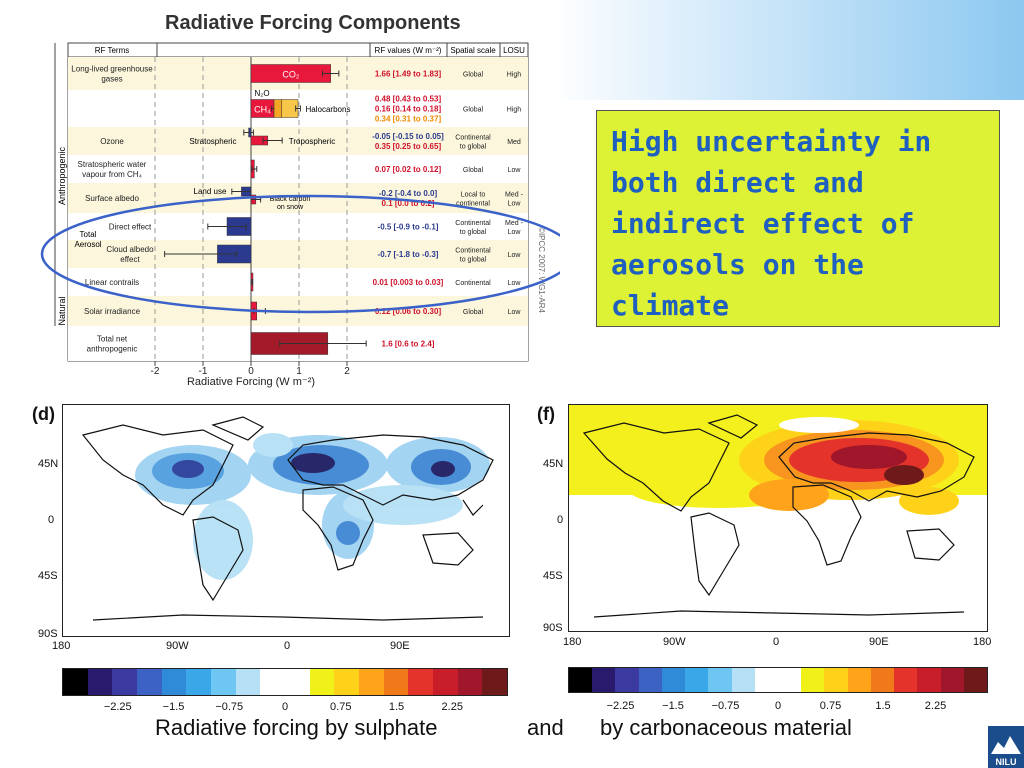 The width and height of the screenshot is (1024, 768). I want to click on colorbar-tick-label: 0.75, so click(830, 706).